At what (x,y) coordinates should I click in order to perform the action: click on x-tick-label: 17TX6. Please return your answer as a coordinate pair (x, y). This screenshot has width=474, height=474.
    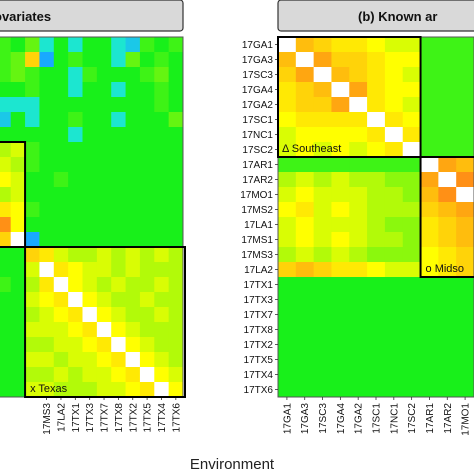
    Looking at the image, I should click on (176, 418).